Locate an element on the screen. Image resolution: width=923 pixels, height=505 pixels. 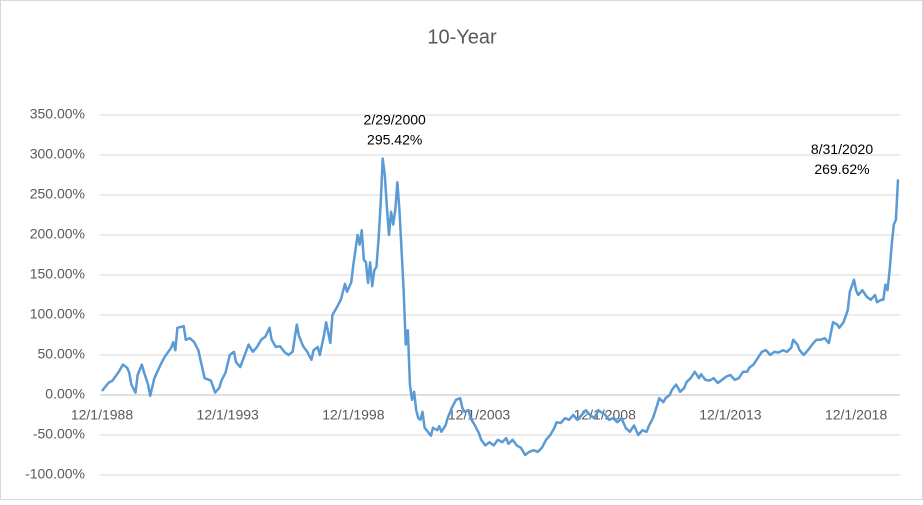
x-tick-label: 12/1/1998 is located at coordinates (353, 415).